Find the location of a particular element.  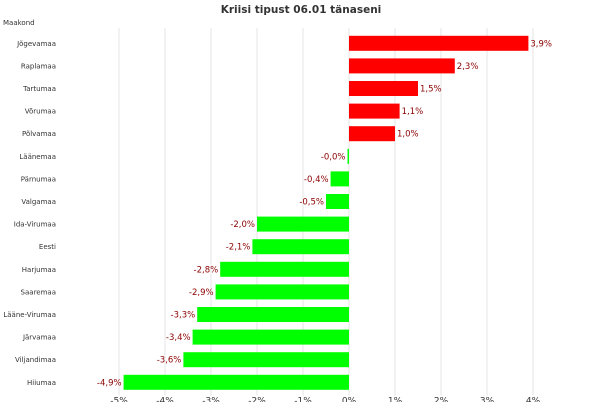

x-tick-label: 4% is located at coordinates (533, 399).